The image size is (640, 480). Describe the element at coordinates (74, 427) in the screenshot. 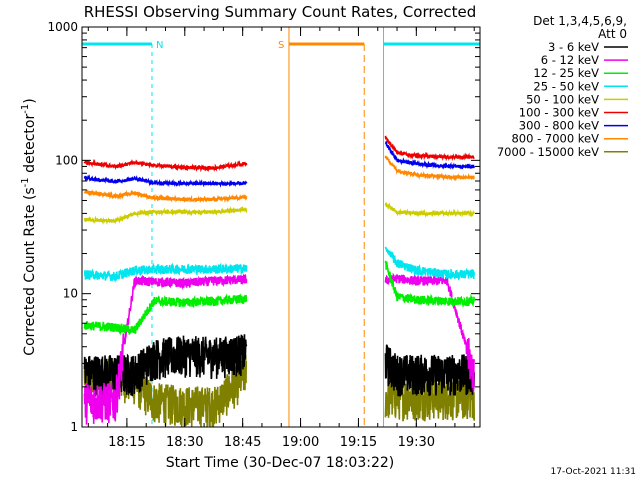

I see `y-tick-label: 1` at that location.